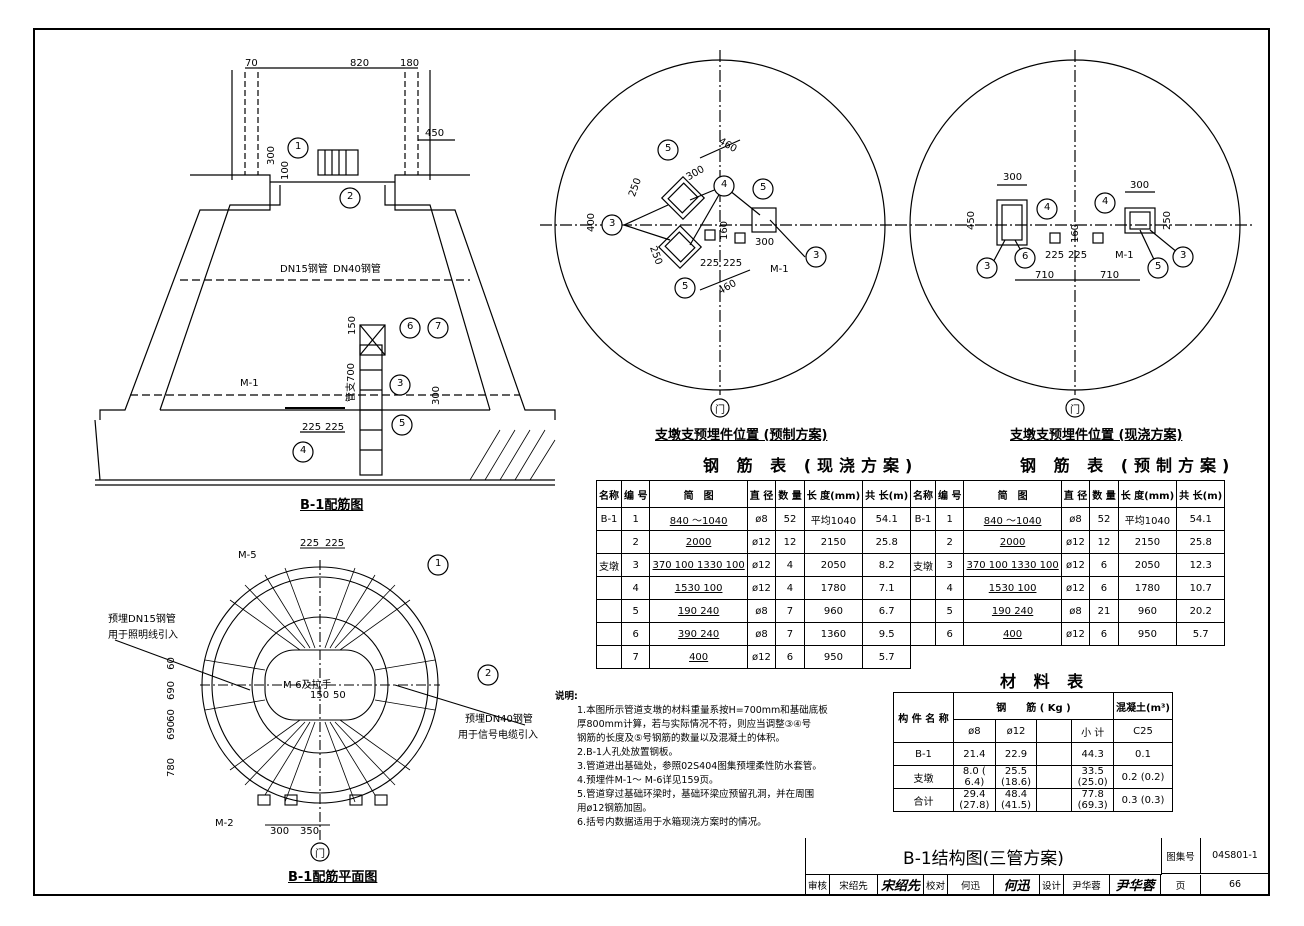  What do you see at coordinates (761, 494) in the screenshot?
I see `th-dia: 直 径` at bounding box center [761, 494].